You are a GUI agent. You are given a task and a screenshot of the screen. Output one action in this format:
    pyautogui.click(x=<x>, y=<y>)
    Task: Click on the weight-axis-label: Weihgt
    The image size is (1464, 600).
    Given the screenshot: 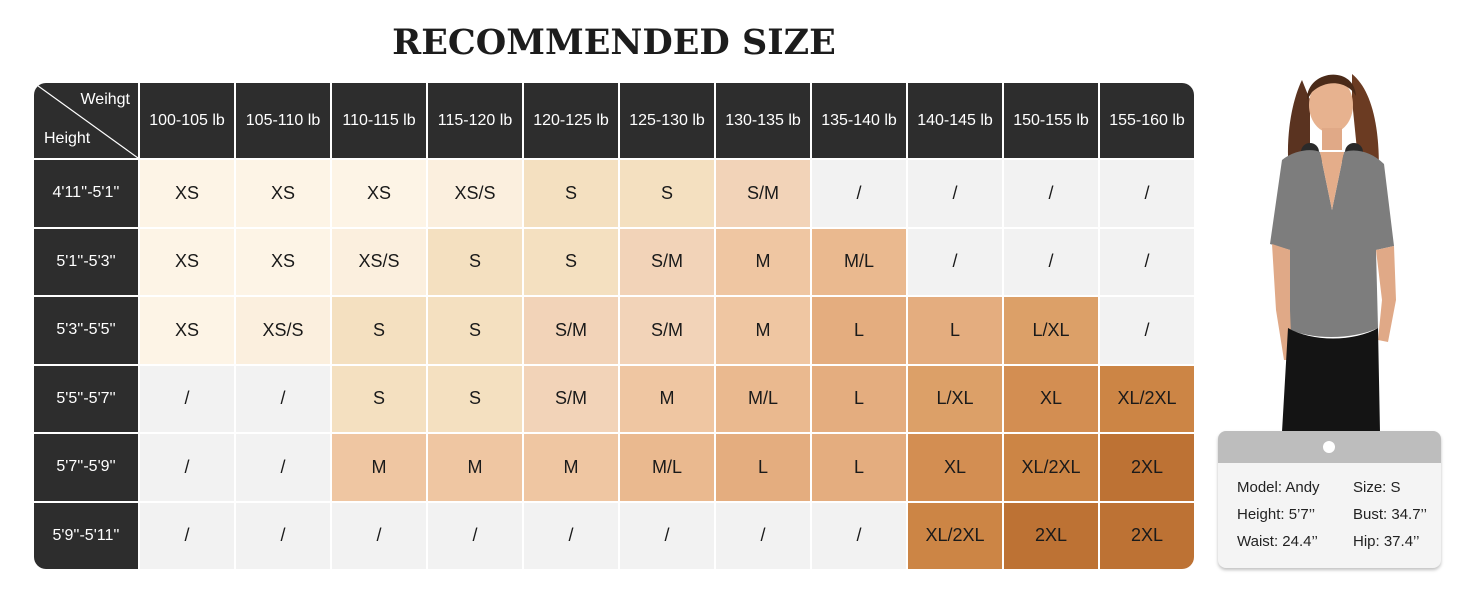 What is the action you would take?
    pyautogui.click(x=105, y=99)
    